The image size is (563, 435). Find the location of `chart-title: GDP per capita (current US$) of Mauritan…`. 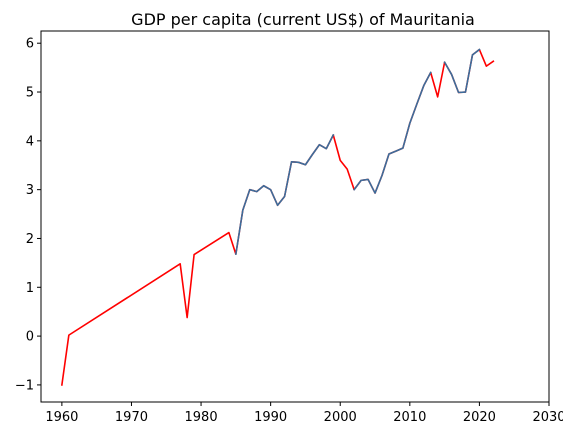

chart-title: GDP per capita (current US$) of Mauritan… is located at coordinates (303, 19).